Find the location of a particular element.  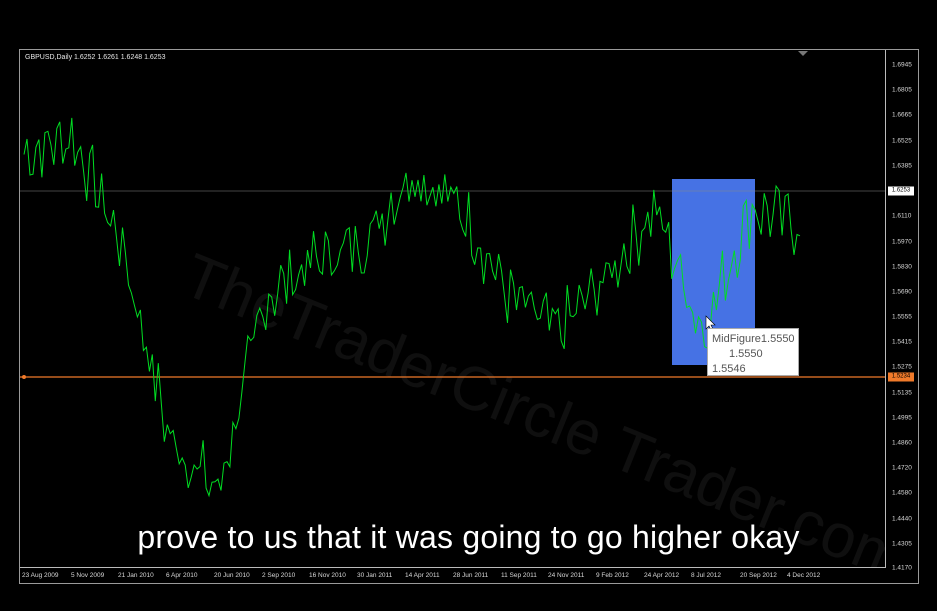

x-tick-label: 20 Jun 2010 is located at coordinates (232, 575).